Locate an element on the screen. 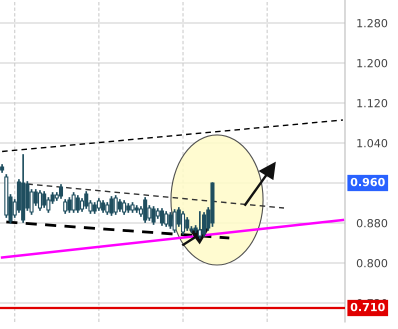  ref-line-label: 0.710 is located at coordinates (367, 307).